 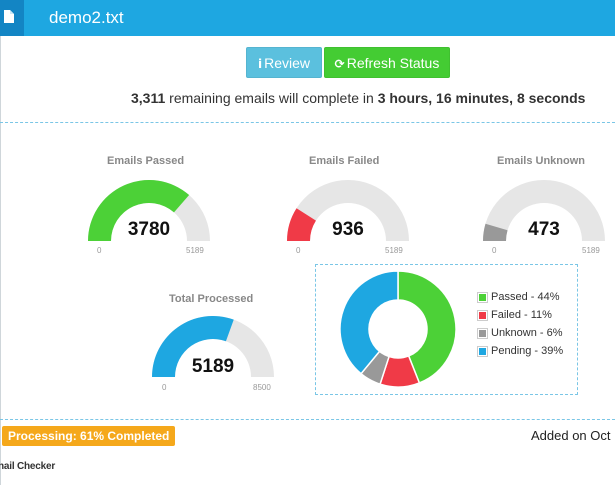 I want to click on review-button: i Review, so click(x=284, y=62).